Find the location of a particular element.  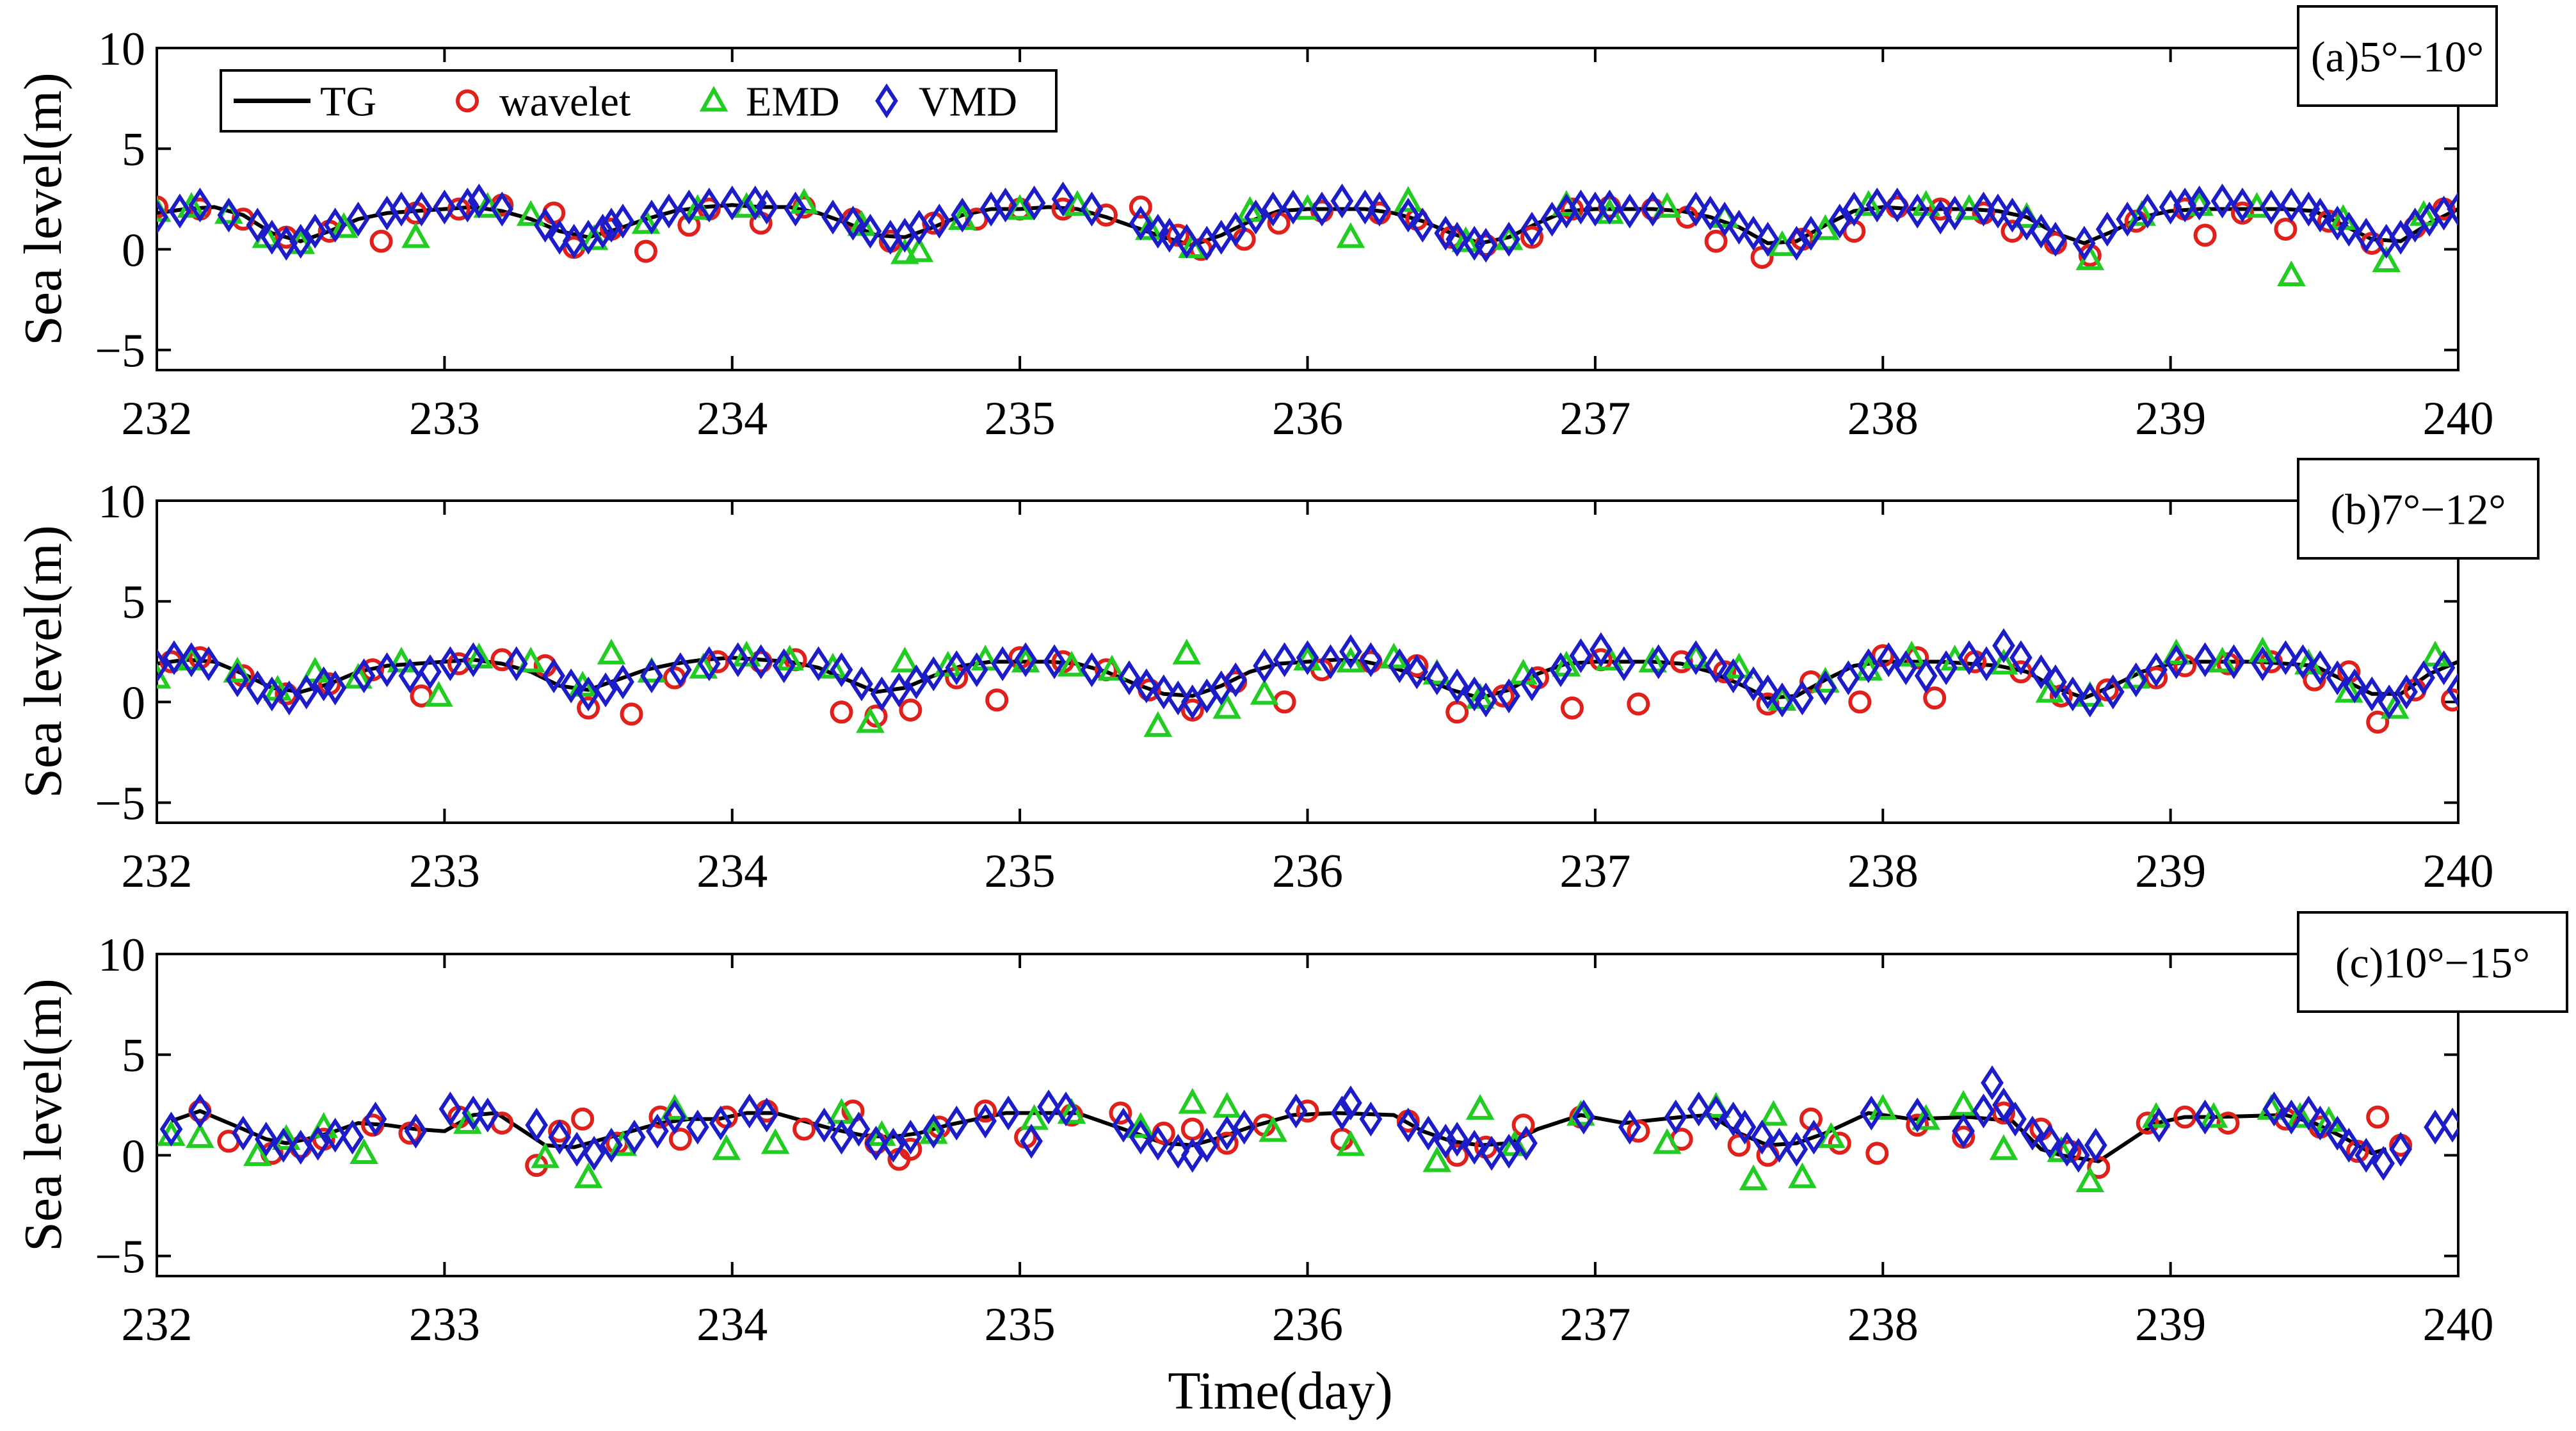

x-axis-label: Time(day) is located at coordinates (1280, 1391).